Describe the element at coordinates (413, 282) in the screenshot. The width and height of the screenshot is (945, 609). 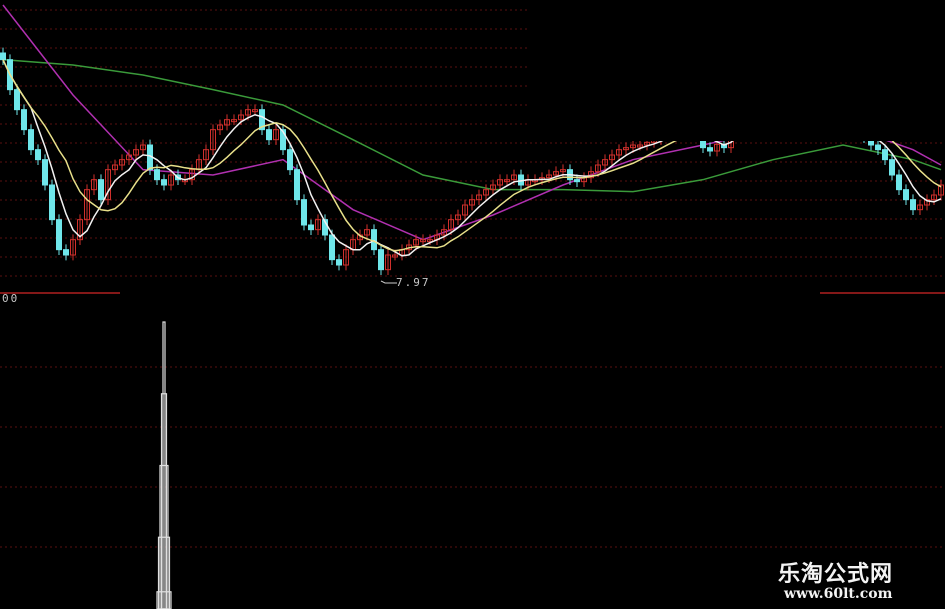
I see `low-price-label: 7.97` at that location.